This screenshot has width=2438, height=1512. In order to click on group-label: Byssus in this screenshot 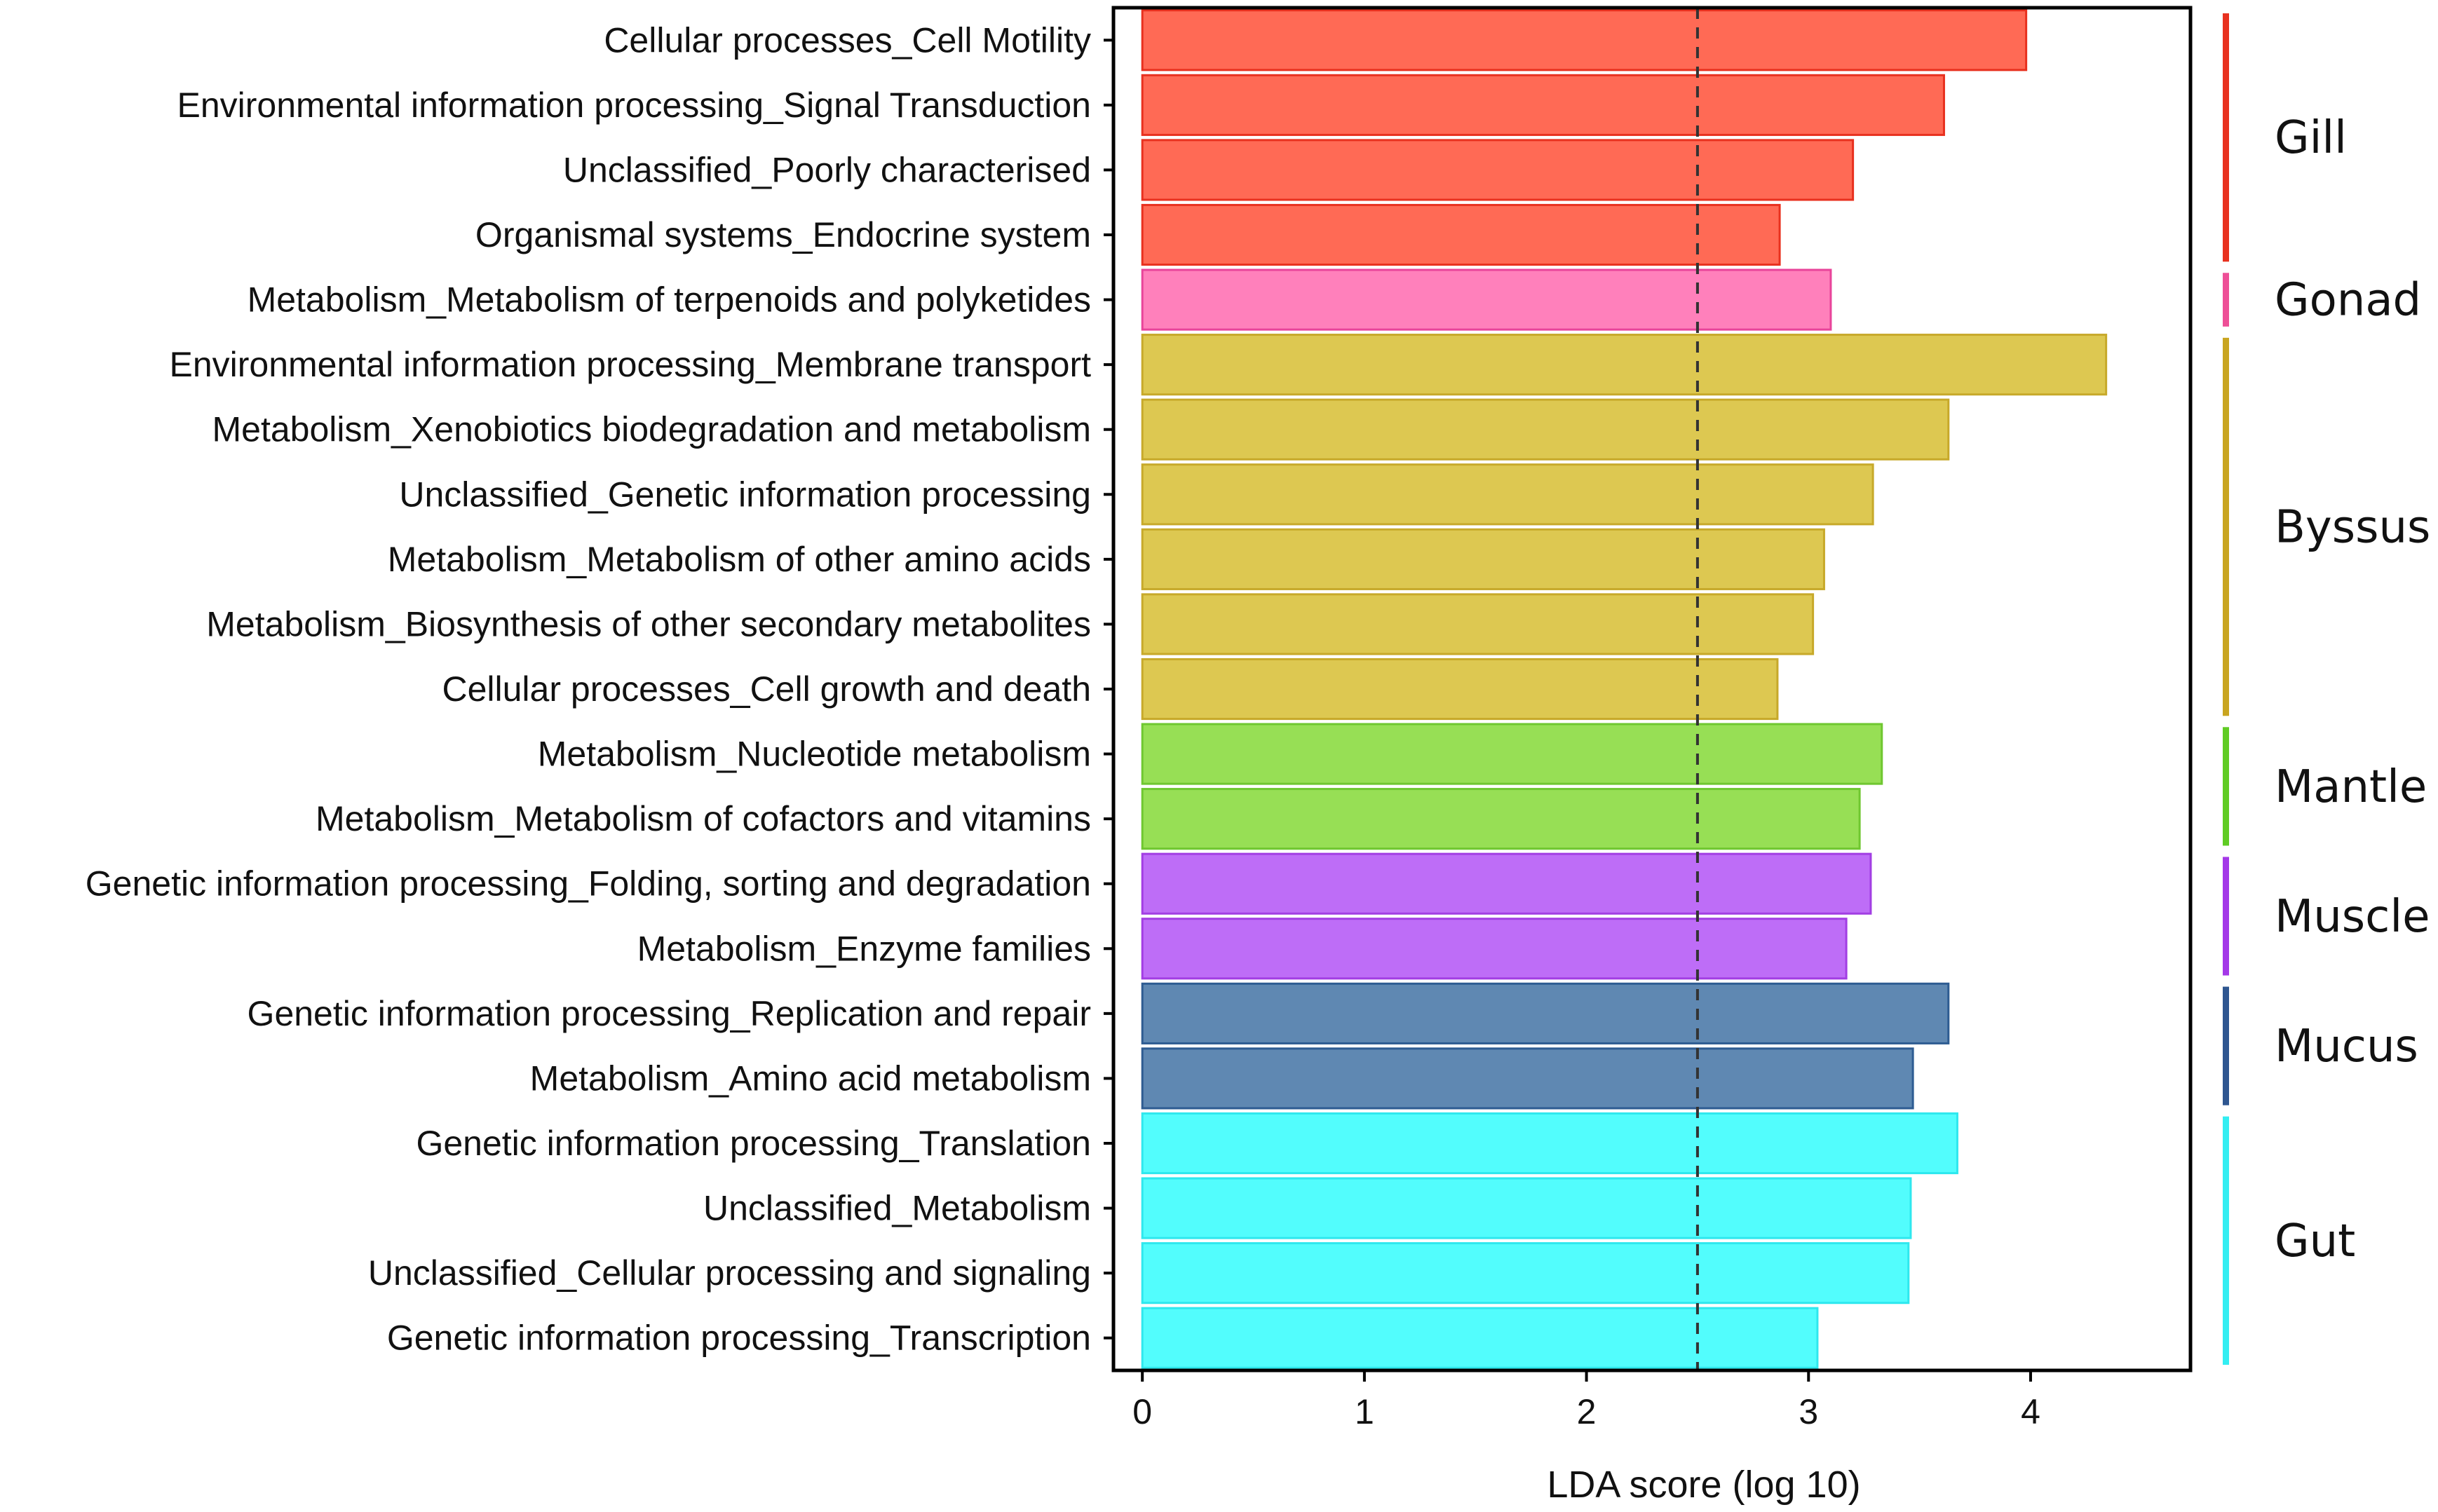, I will do `click(2353, 528)`.